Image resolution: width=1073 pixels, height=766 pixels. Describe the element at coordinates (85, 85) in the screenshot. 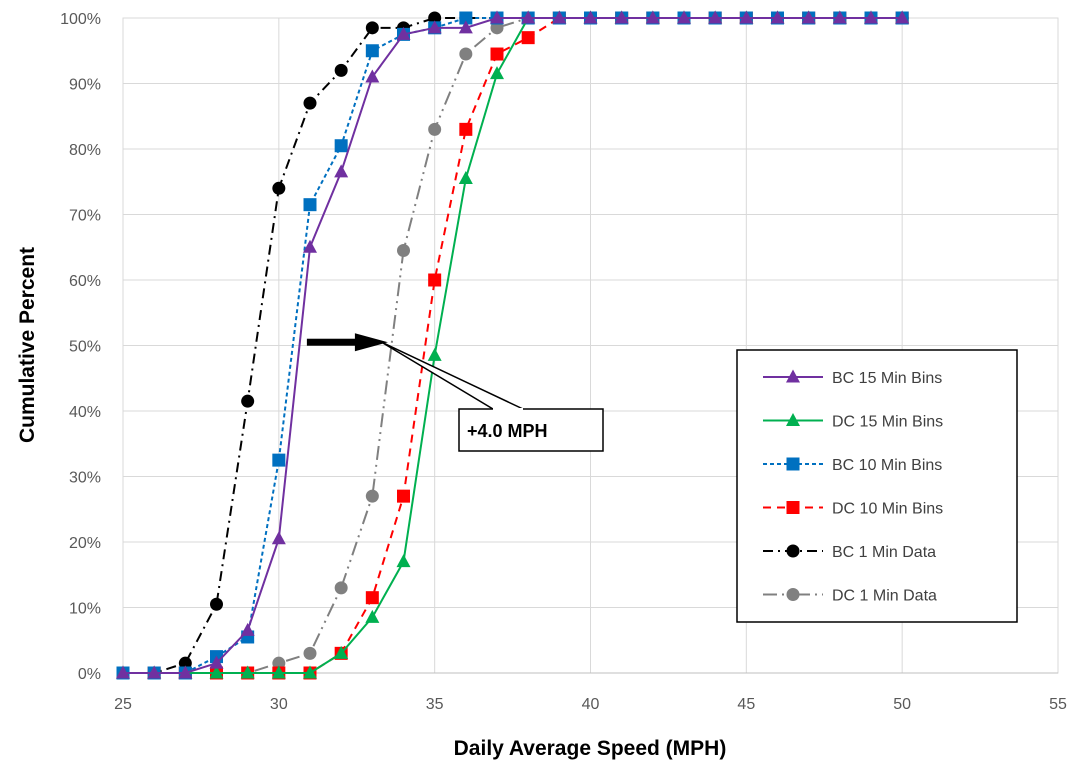

I see `y-tick-label: 90%` at that location.